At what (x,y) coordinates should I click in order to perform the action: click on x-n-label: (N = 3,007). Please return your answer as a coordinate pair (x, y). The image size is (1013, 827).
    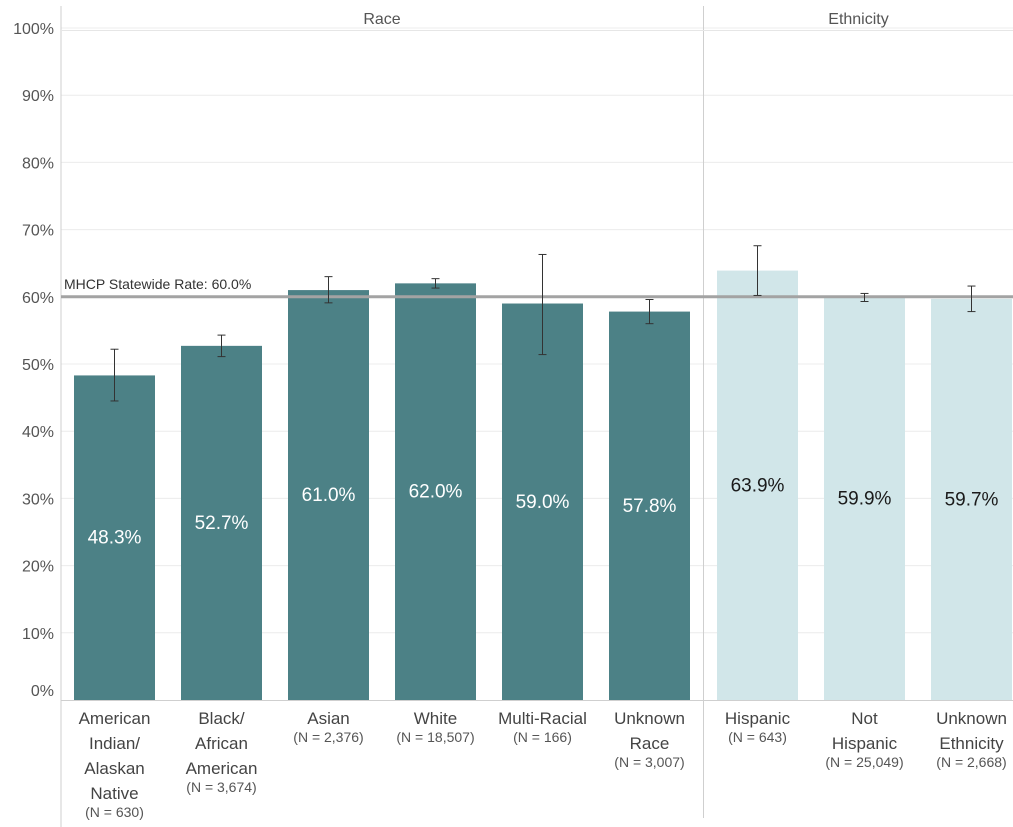
    Looking at the image, I should click on (649, 762).